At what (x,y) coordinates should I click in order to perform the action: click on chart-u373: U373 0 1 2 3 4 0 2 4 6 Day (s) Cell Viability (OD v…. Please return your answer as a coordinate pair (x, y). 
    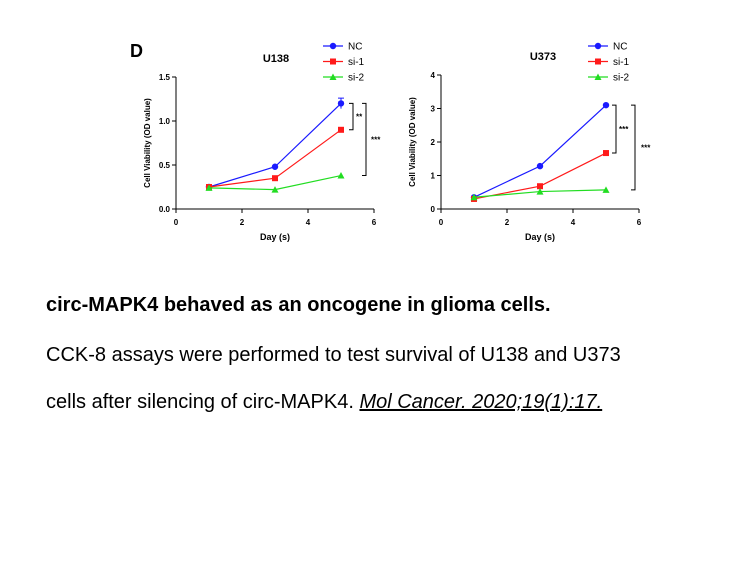
    Looking at the image, I should click on (529, 142).